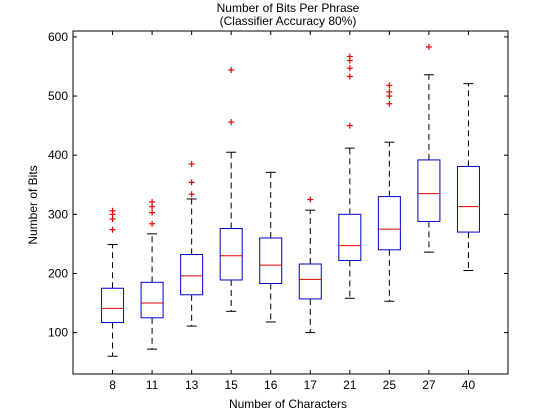  What do you see at coordinates (271, 385) in the screenshot?
I see `x-tick-label: 16` at bounding box center [271, 385].